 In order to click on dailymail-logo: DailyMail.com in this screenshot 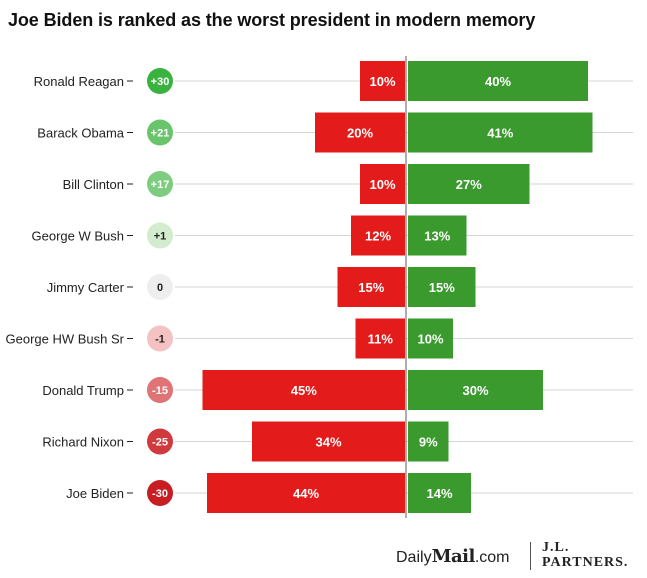, I will do `click(453, 556)`.